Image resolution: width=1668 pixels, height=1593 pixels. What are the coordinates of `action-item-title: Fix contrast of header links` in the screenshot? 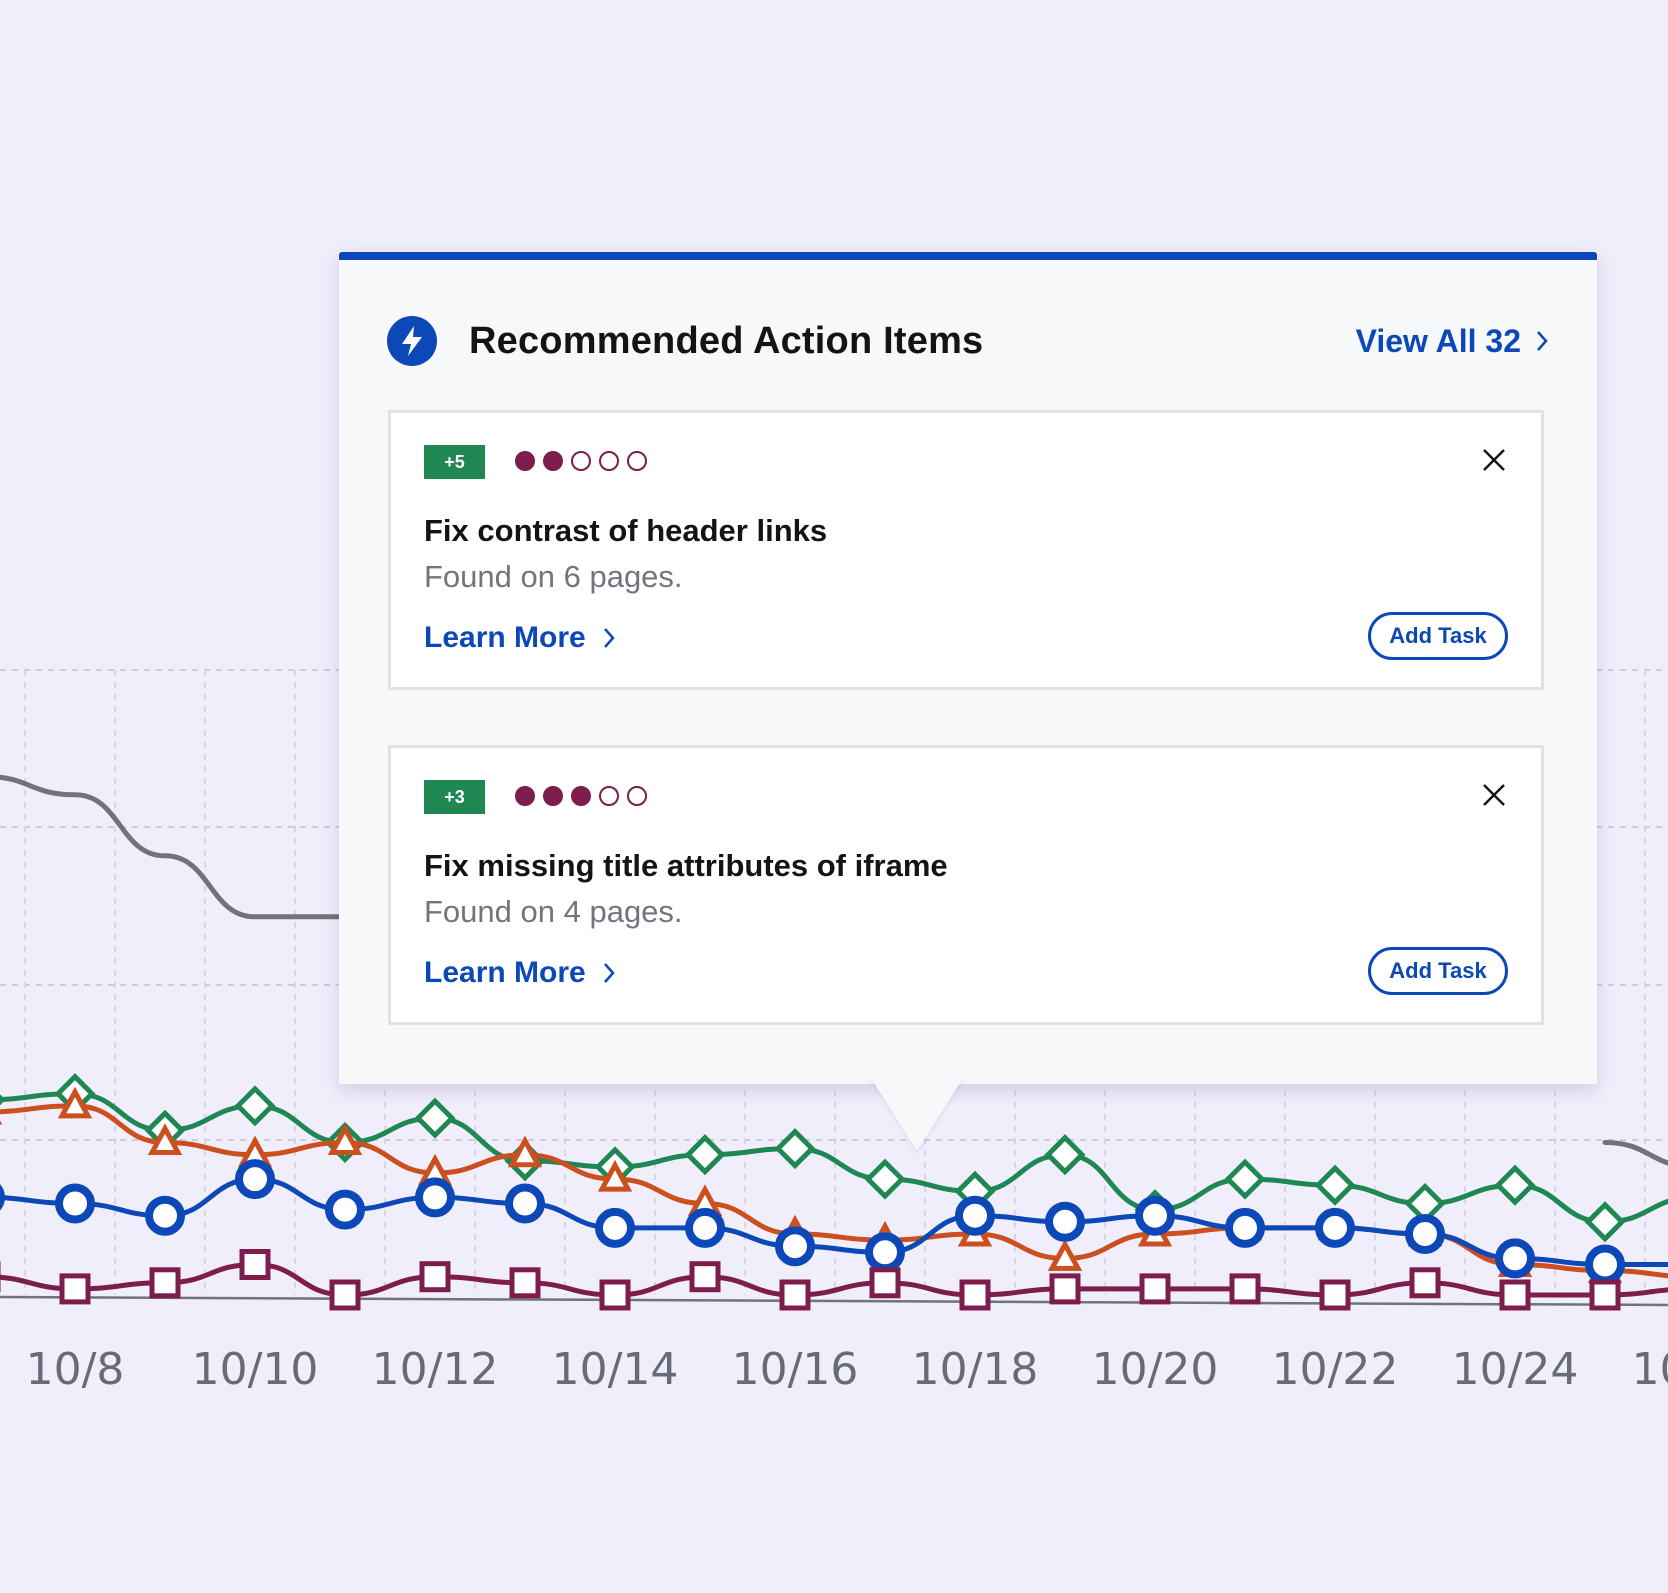 It's located at (626, 530).